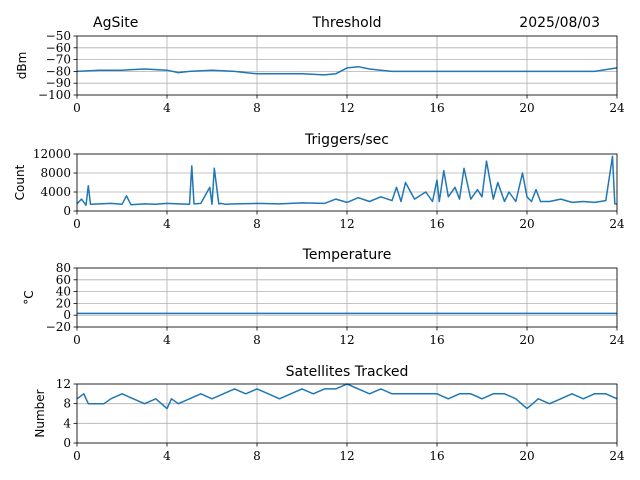 The height and width of the screenshot is (480, 640). I want to click on satellites-xtick-label: 24, so click(617, 456).